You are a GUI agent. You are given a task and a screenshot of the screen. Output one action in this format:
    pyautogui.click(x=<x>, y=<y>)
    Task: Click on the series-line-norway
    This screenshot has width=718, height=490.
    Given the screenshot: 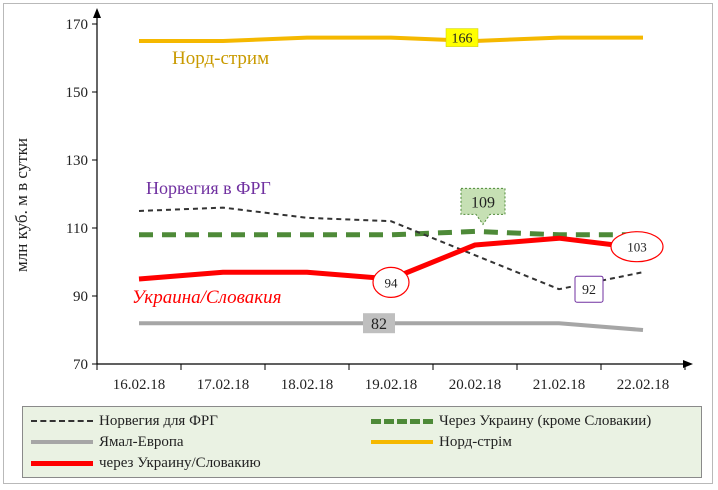 What is the action you would take?
    pyautogui.click(x=391, y=248)
    